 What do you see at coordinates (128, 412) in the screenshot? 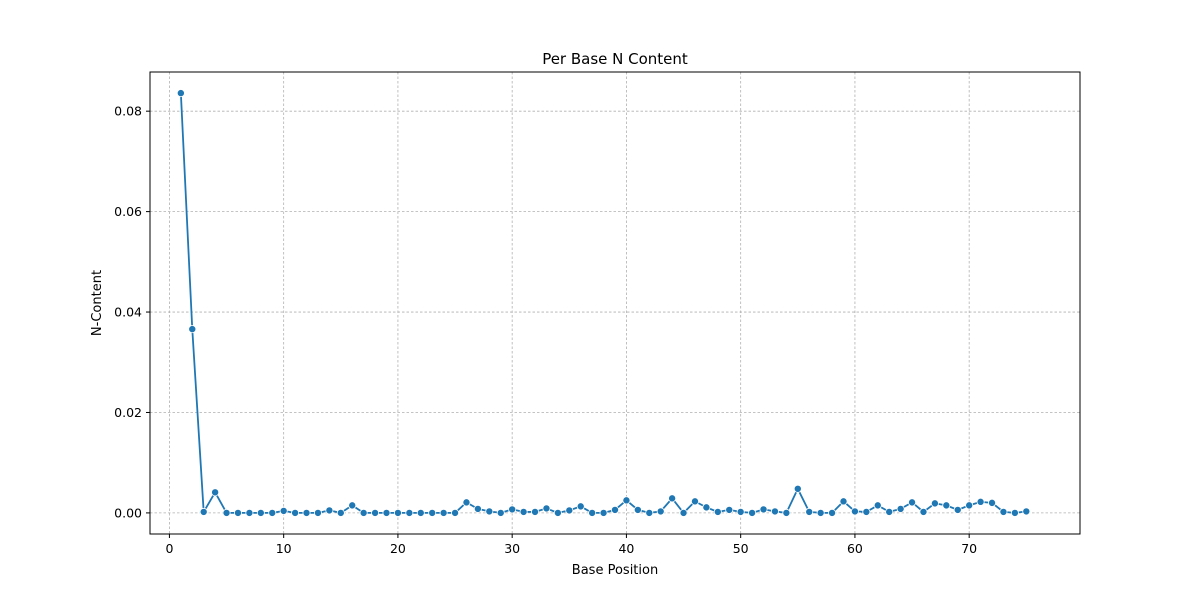
I see `y-tick-label: 0.02` at bounding box center [128, 412].